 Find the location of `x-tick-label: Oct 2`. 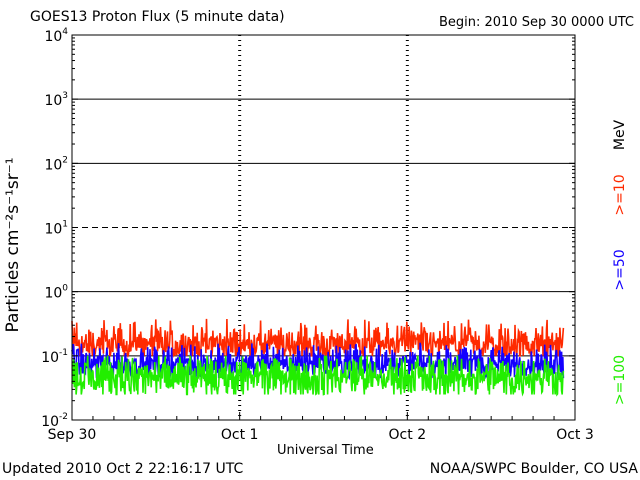

x-tick-label: Oct 2 is located at coordinates (408, 435).